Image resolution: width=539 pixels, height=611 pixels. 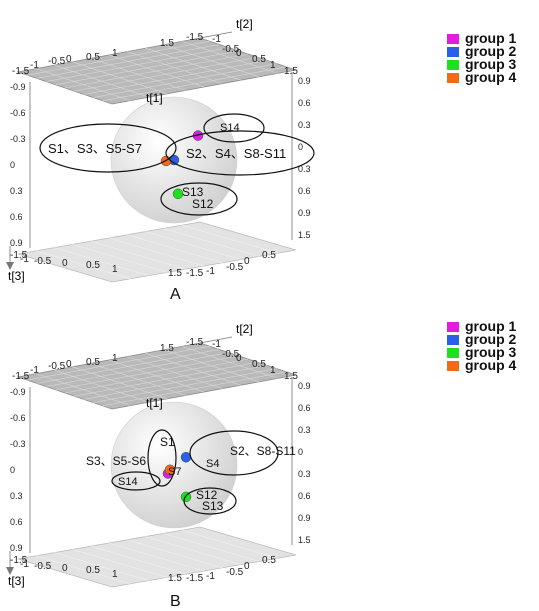 I want to click on right-tick-label: 1.5, so click(x=304, y=540).